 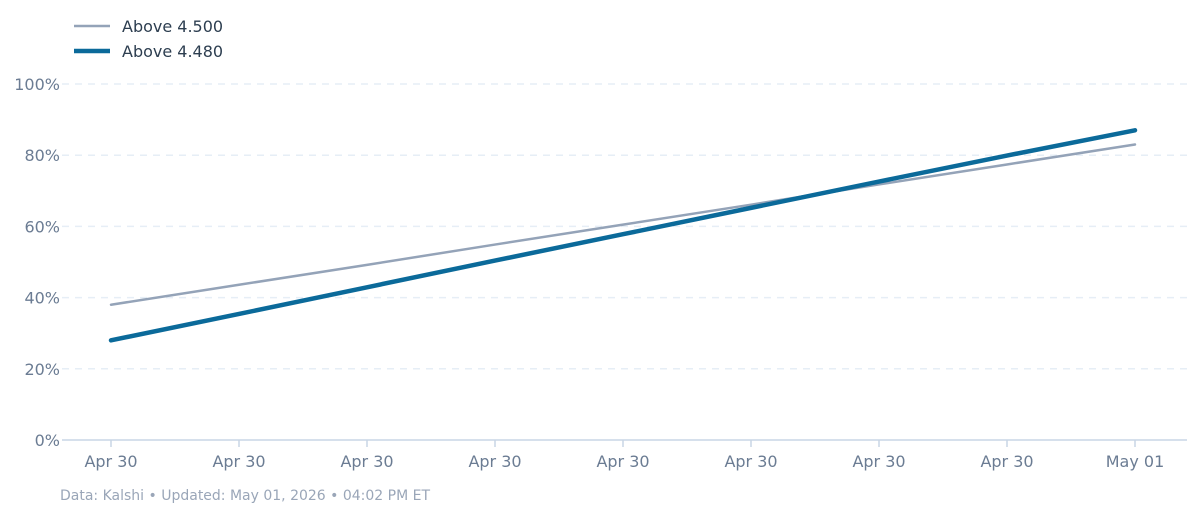 What do you see at coordinates (1135, 461) in the screenshot?
I see `x-tick-label: May 01` at bounding box center [1135, 461].